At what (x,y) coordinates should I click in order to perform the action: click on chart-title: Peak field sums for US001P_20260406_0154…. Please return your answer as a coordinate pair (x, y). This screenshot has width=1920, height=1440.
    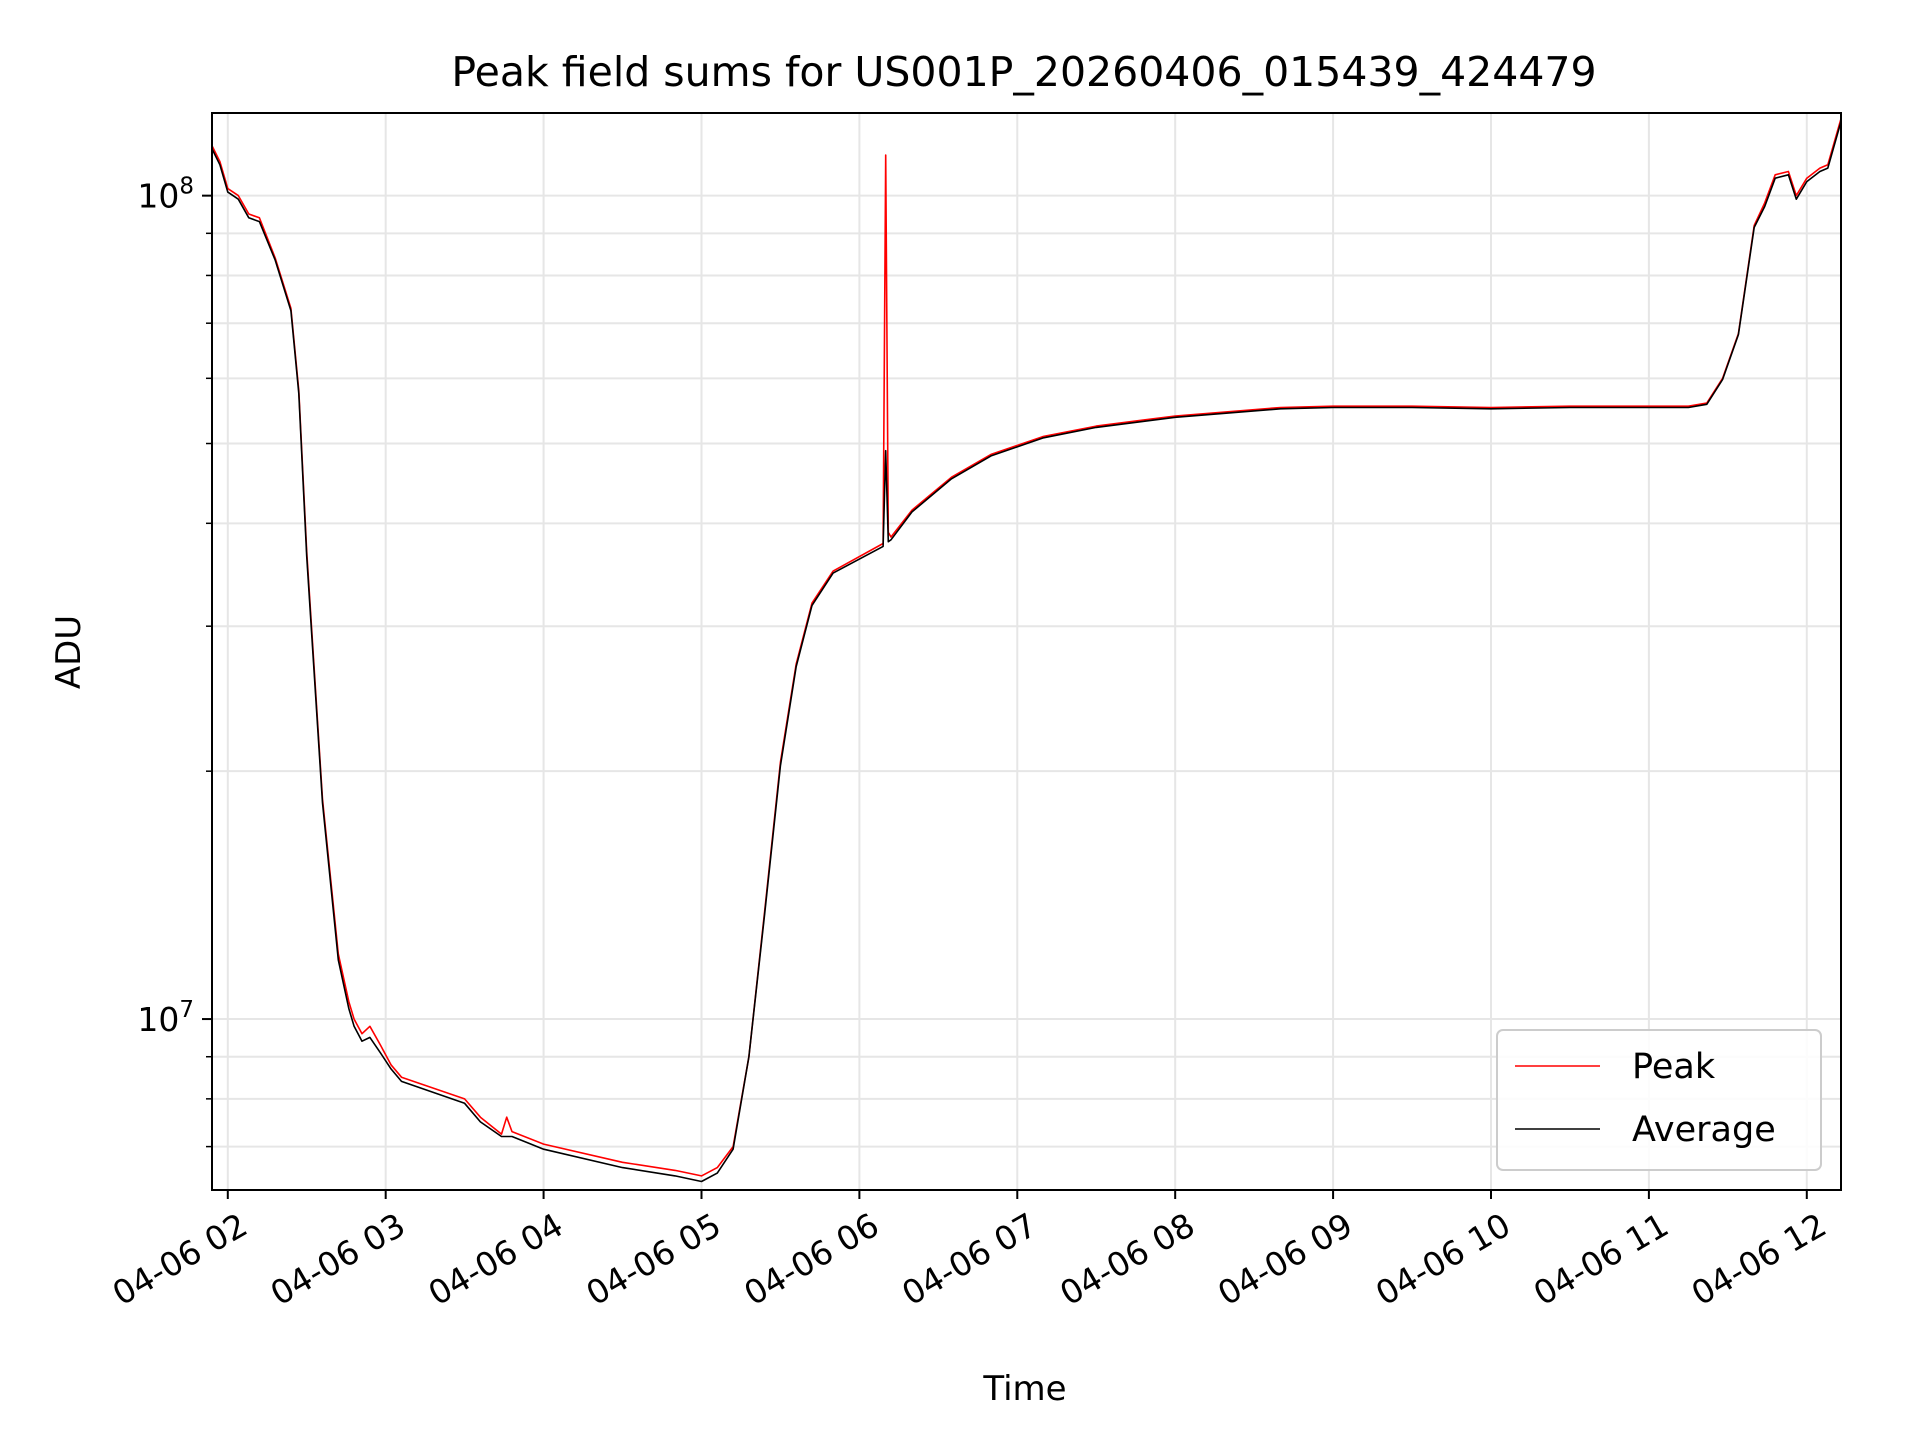
    Looking at the image, I should click on (1023, 72).